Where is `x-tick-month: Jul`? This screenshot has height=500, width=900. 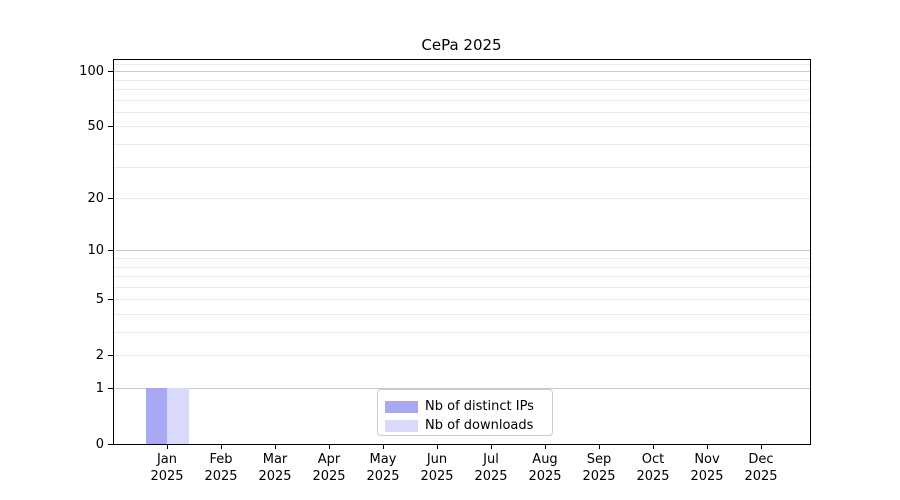
x-tick-month: Jul is located at coordinates (491, 459).